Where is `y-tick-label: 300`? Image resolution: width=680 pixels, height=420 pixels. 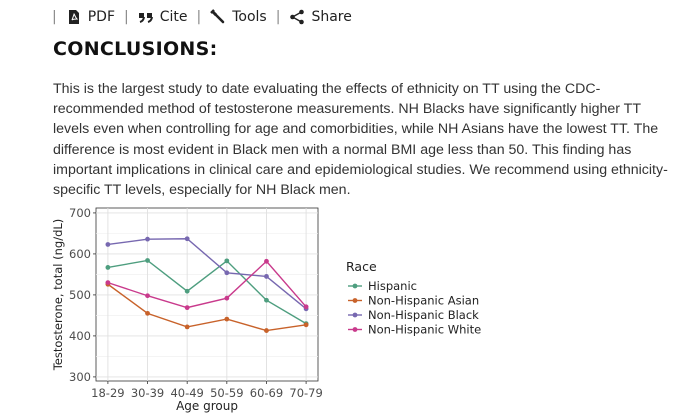
y-tick-label: 300 is located at coordinates (80, 377).